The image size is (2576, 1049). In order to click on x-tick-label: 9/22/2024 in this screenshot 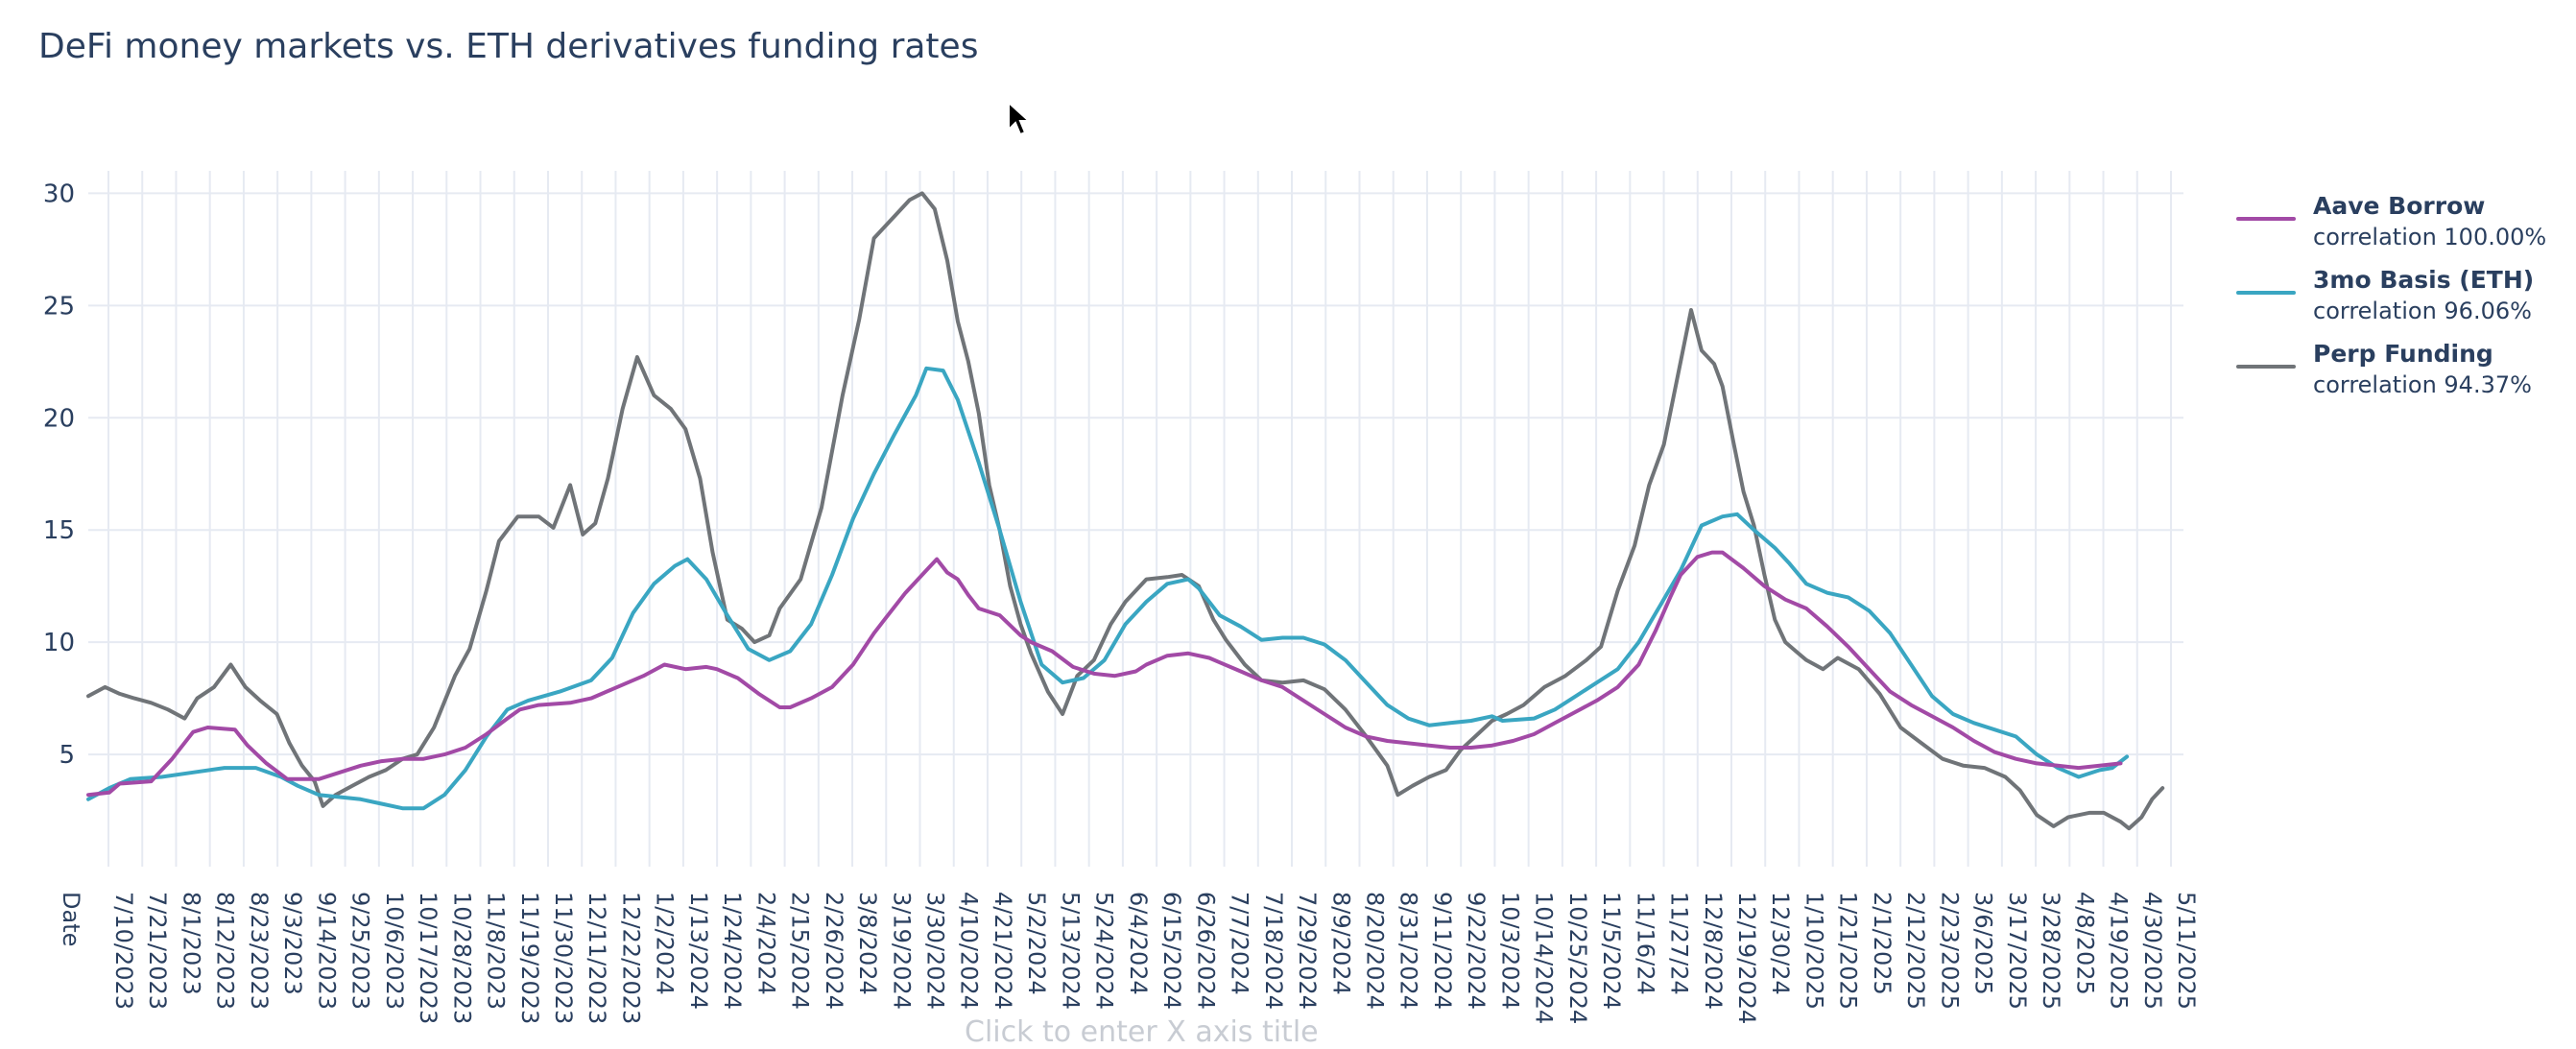, I will do `click(1476, 951)`.